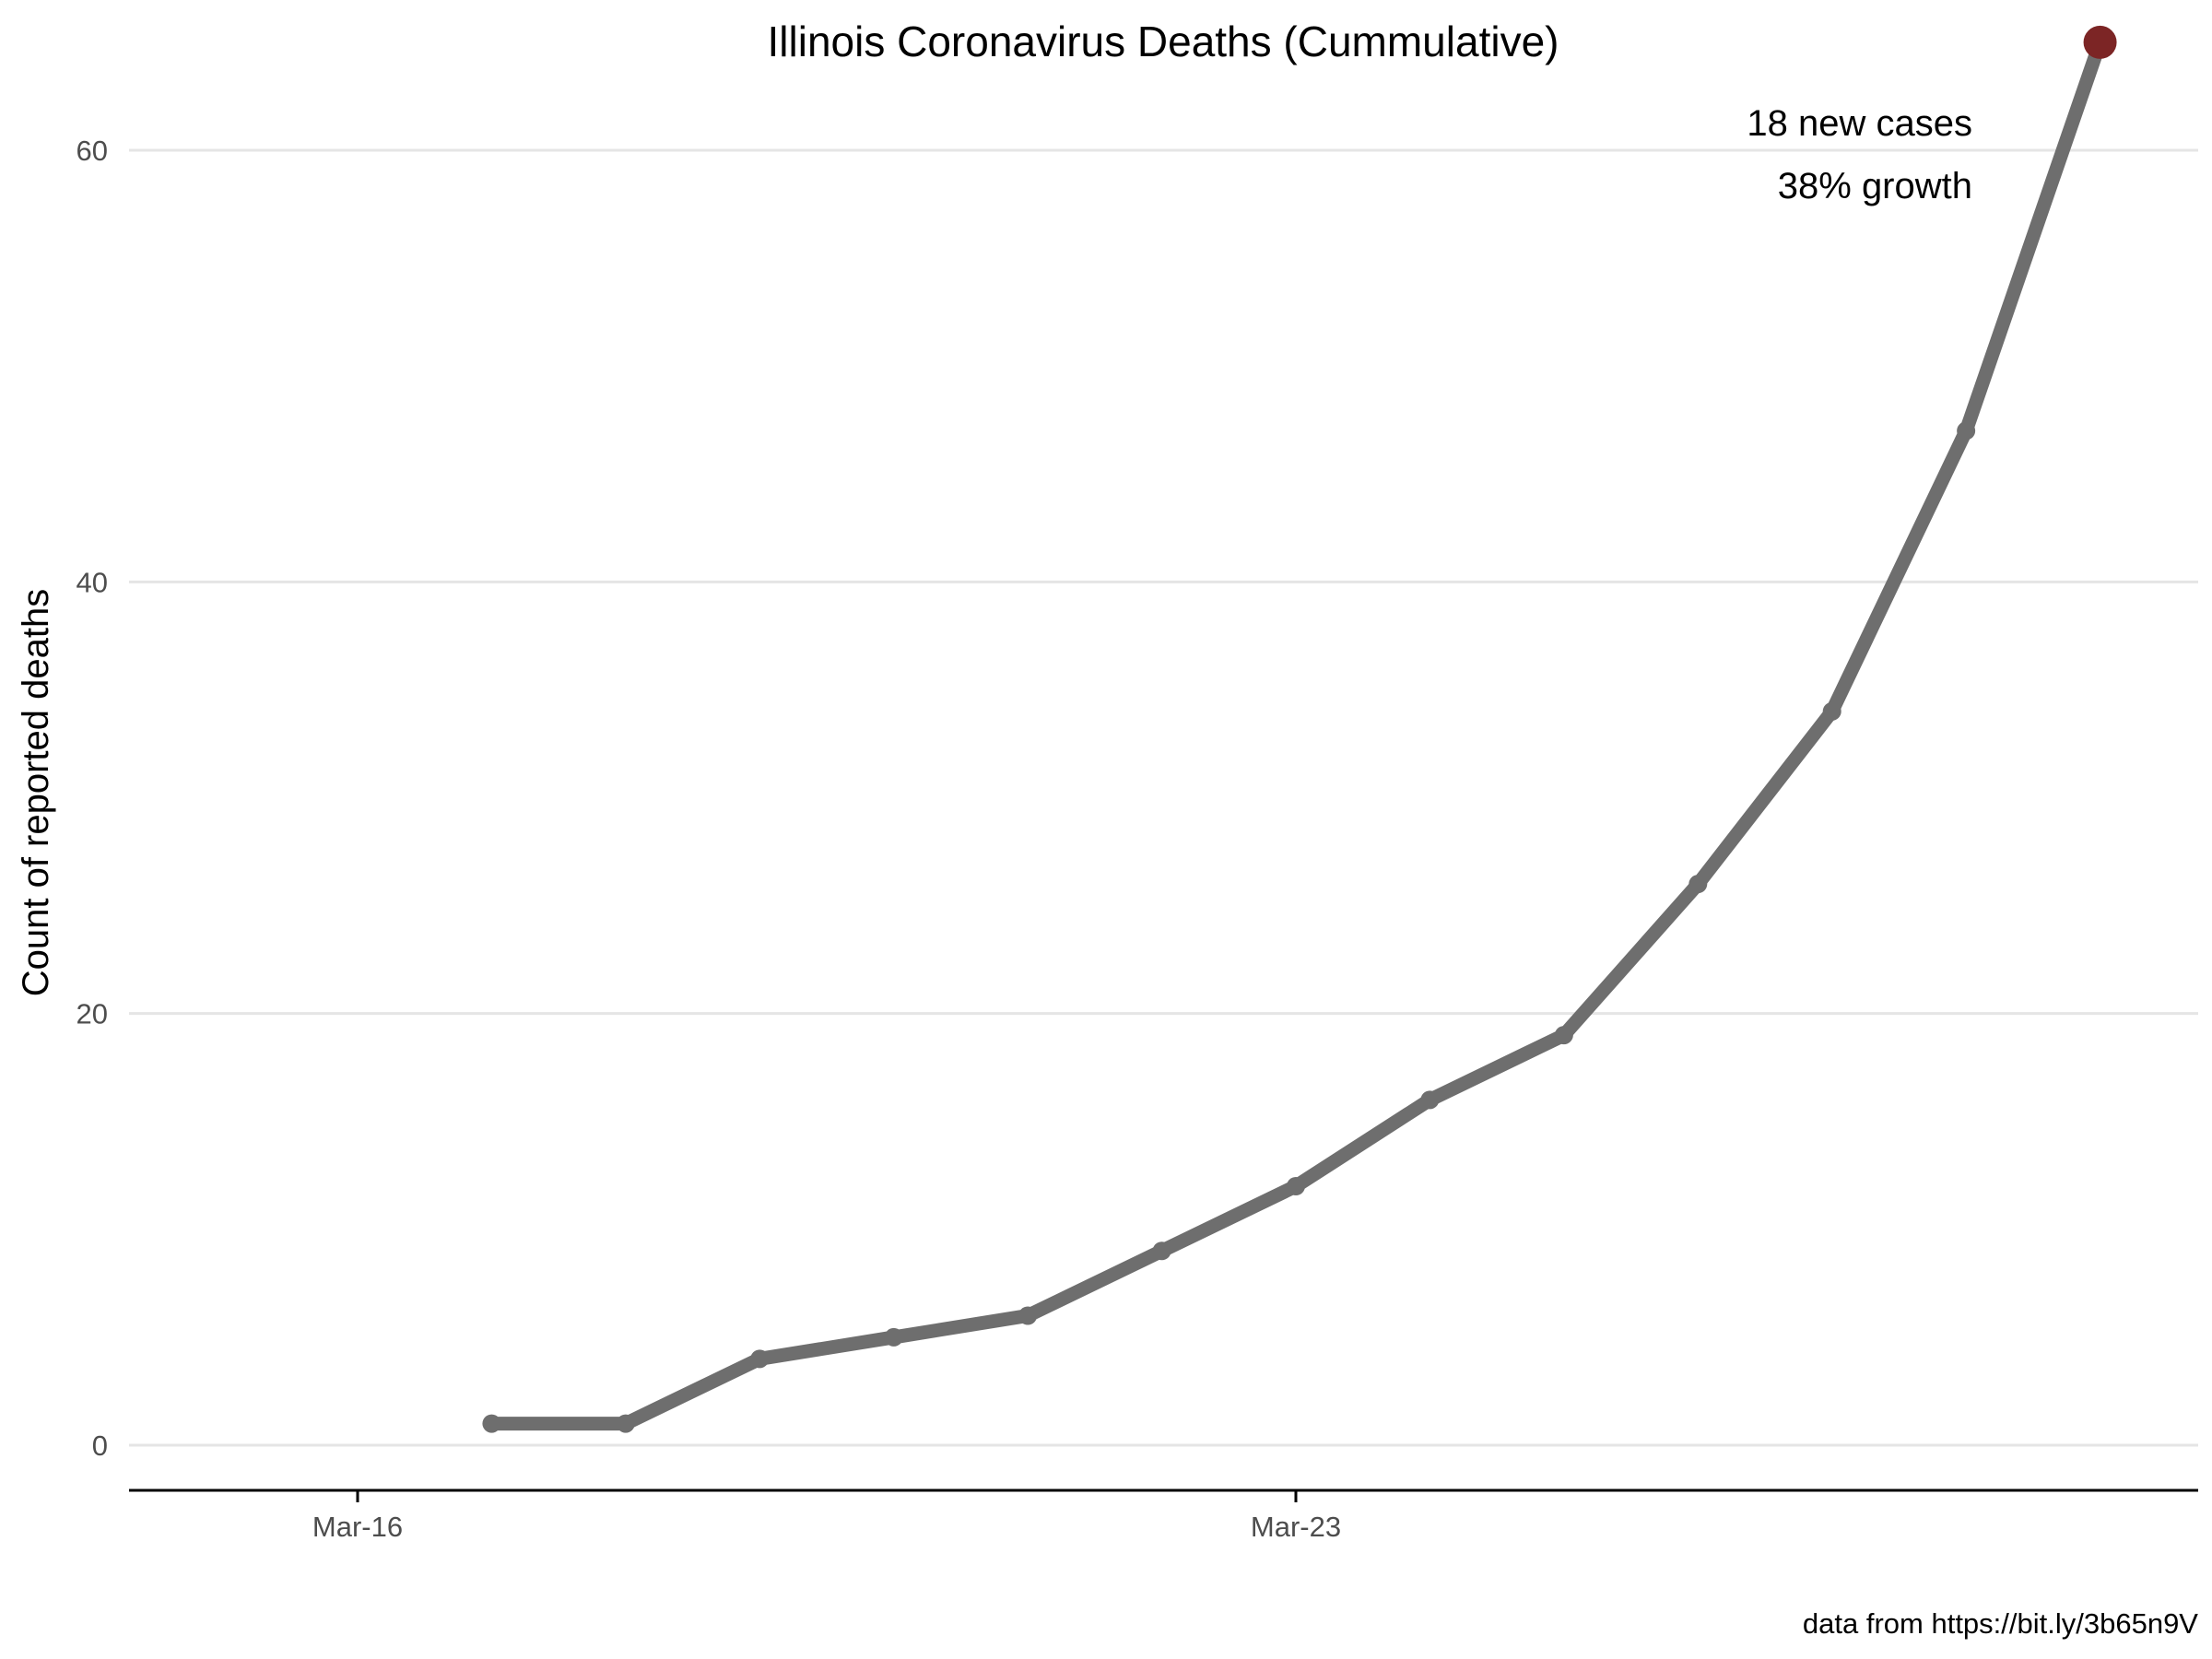  What do you see at coordinates (826, 1516) in the screenshot?
I see `x-axis-ticks: Mar-16 Mar-23` at bounding box center [826, 1516].